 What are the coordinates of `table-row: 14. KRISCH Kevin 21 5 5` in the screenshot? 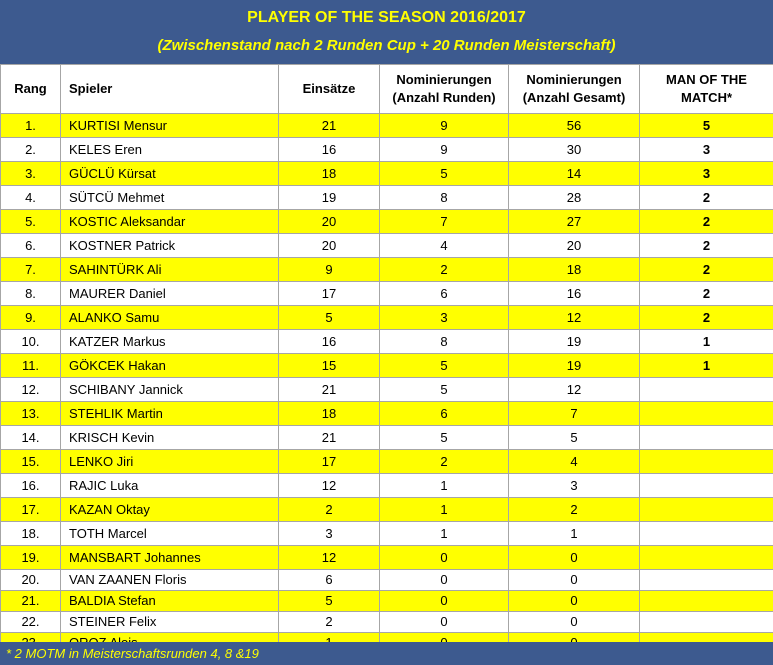 It's located at (386, 437).